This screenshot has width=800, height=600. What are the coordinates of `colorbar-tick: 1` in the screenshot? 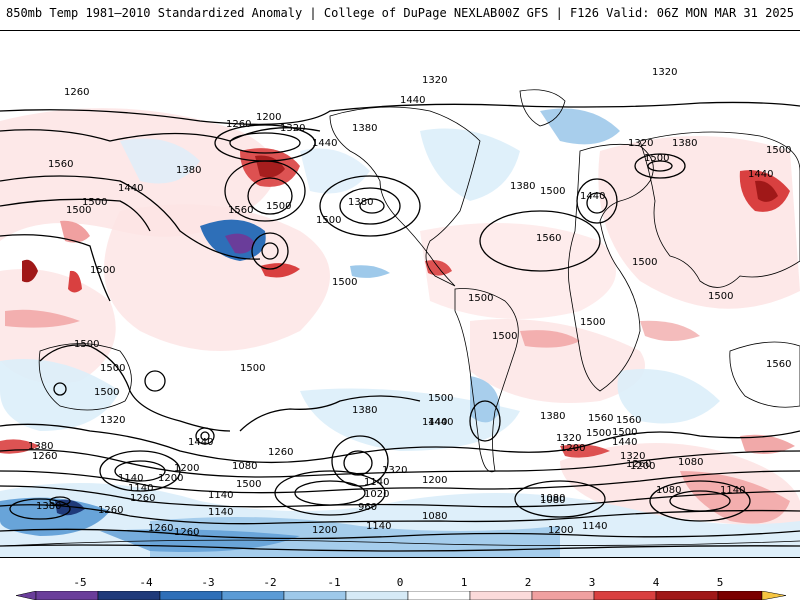 It's located at (464, 582).